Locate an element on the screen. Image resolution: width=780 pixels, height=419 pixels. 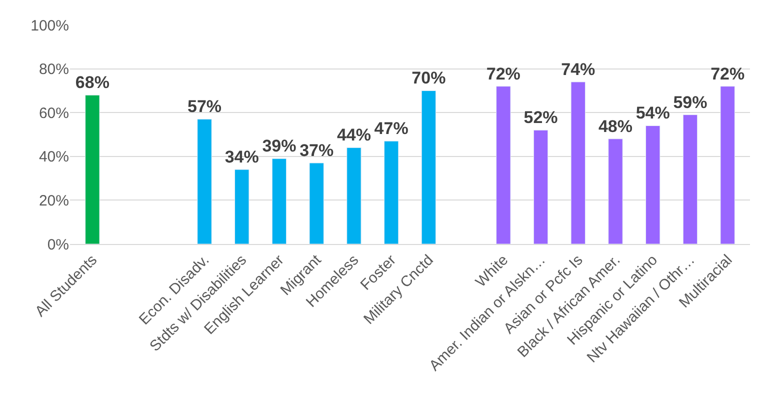
data-label: 48% is located at coordinates (615, 126).